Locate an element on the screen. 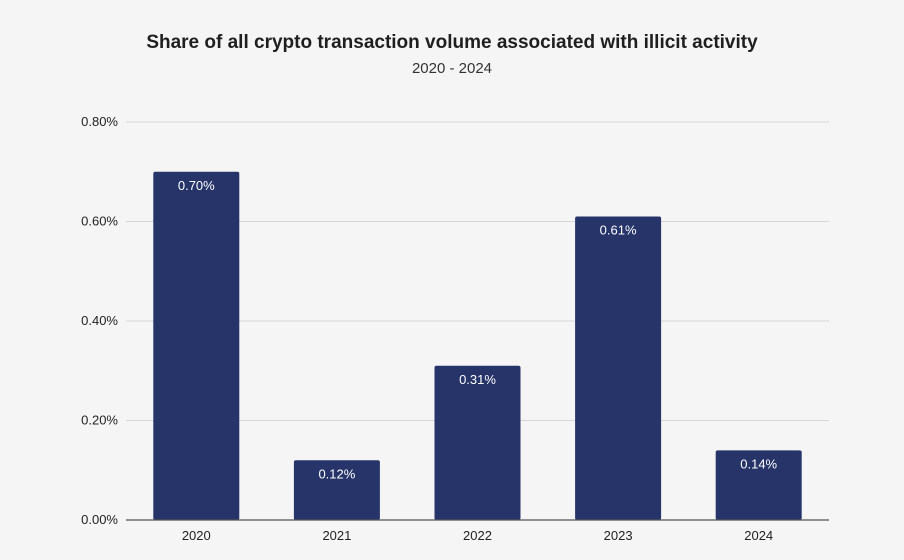  x-axis-ticks: 2020 2021 2022 2023 2024 is located at coordinates (477, 535).